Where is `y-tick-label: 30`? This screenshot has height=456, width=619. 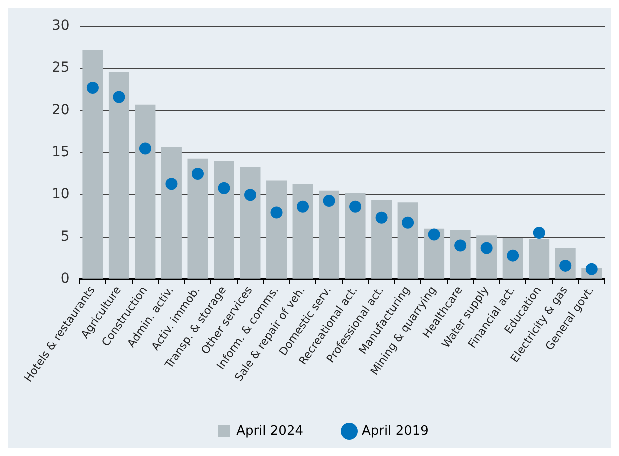 y-tick-label: 30 is located at coordinates (61, 26).